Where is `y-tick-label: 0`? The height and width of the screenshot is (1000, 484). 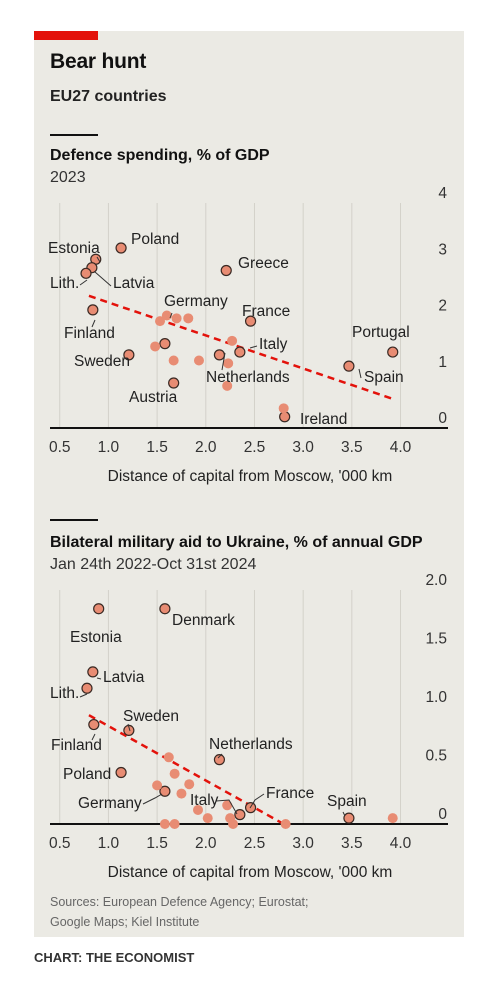
y-tick-label: 0 is located at coordinates (442, 814).